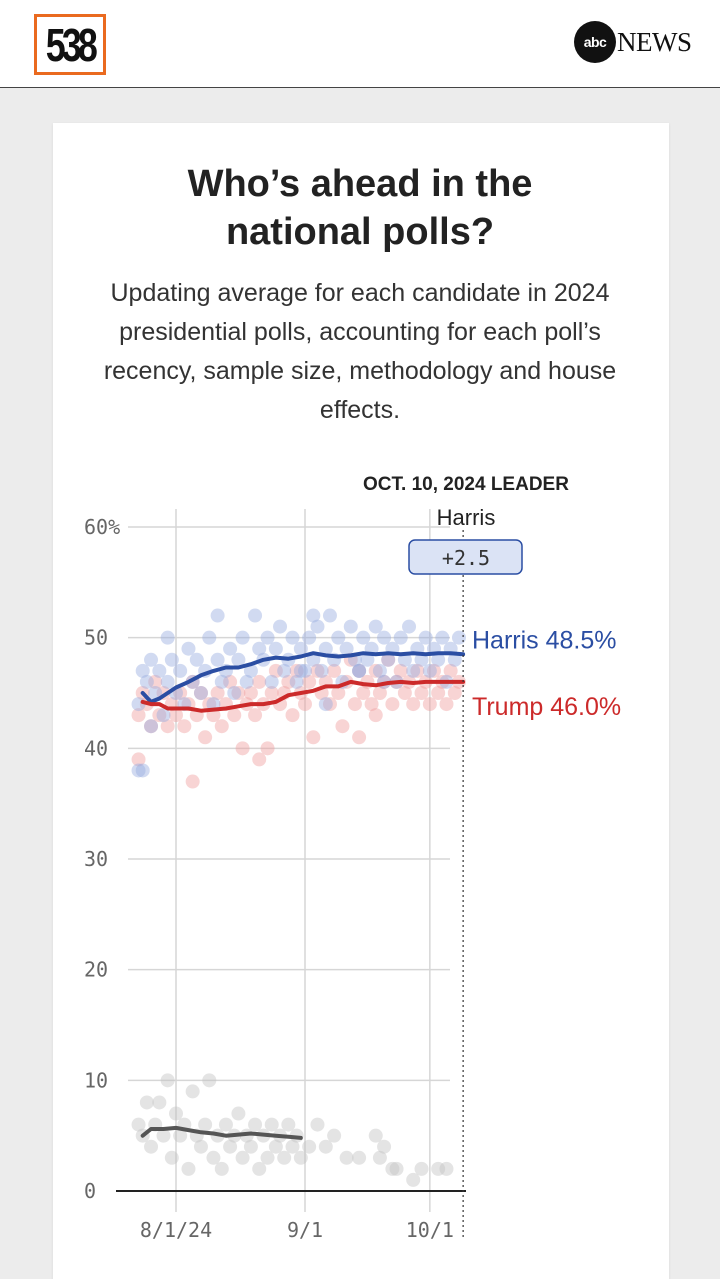 The height and width of the screenshot is (1279, 720). What do you see at coordinates (96, 859) in the screenshot?
I see `y-tick-label: 30` at bounding box center [96, 859].